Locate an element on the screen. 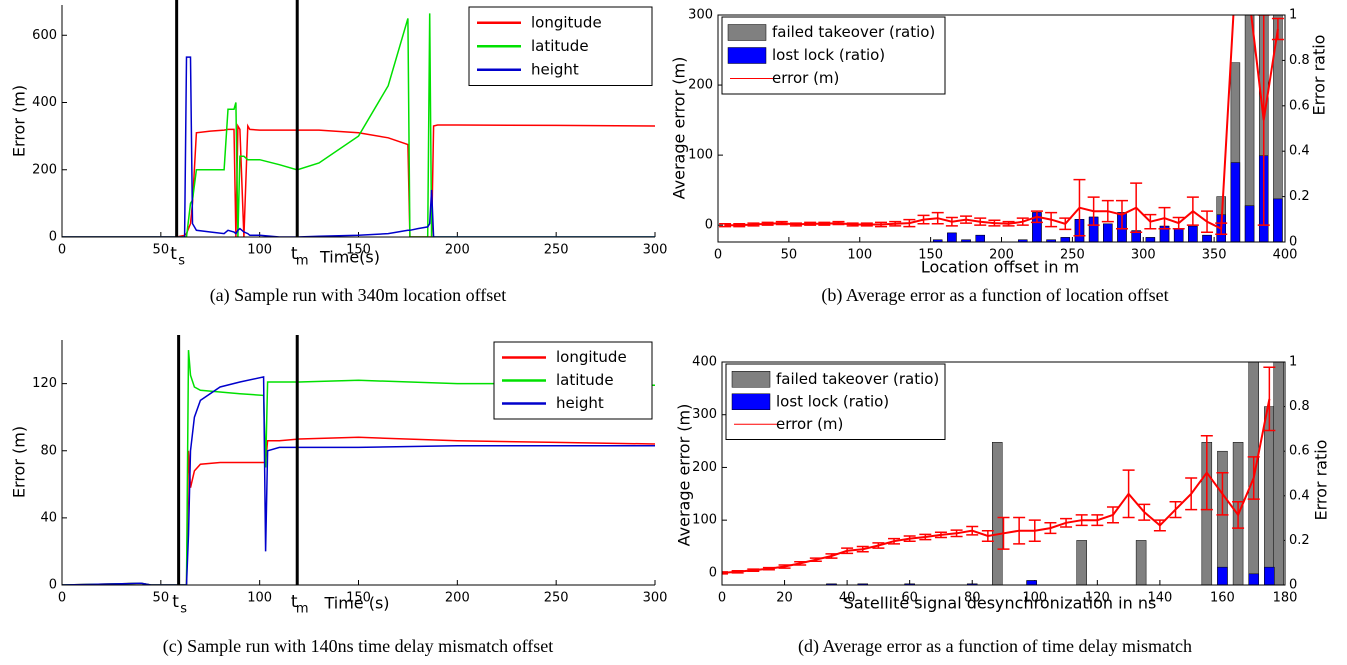  y-tick-label: 200 is located at coordinates (44, 169).